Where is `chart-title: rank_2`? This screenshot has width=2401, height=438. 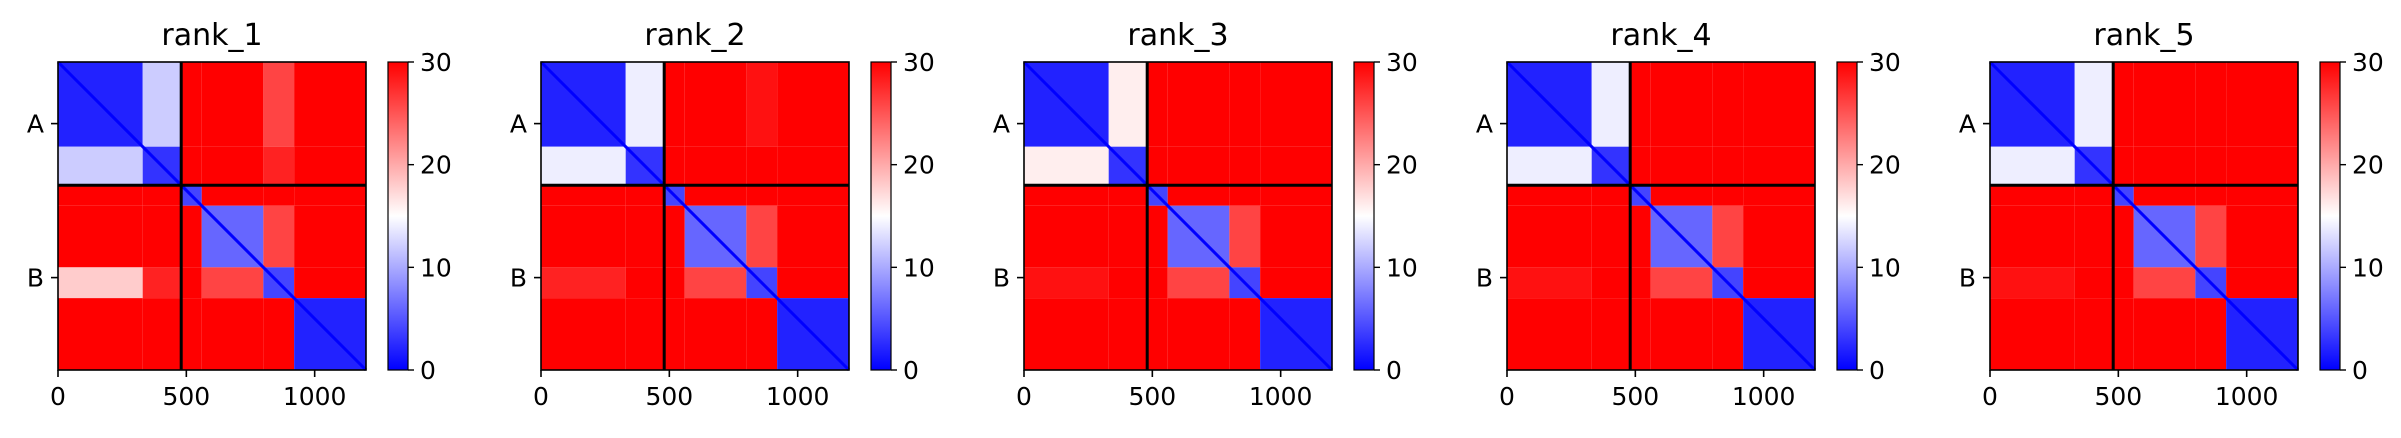
chart-title: rank_2 is located at coordinates (694, 35).